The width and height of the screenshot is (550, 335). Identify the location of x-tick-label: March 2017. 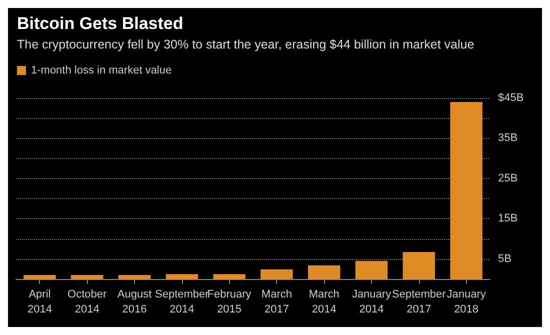
(276, 302).